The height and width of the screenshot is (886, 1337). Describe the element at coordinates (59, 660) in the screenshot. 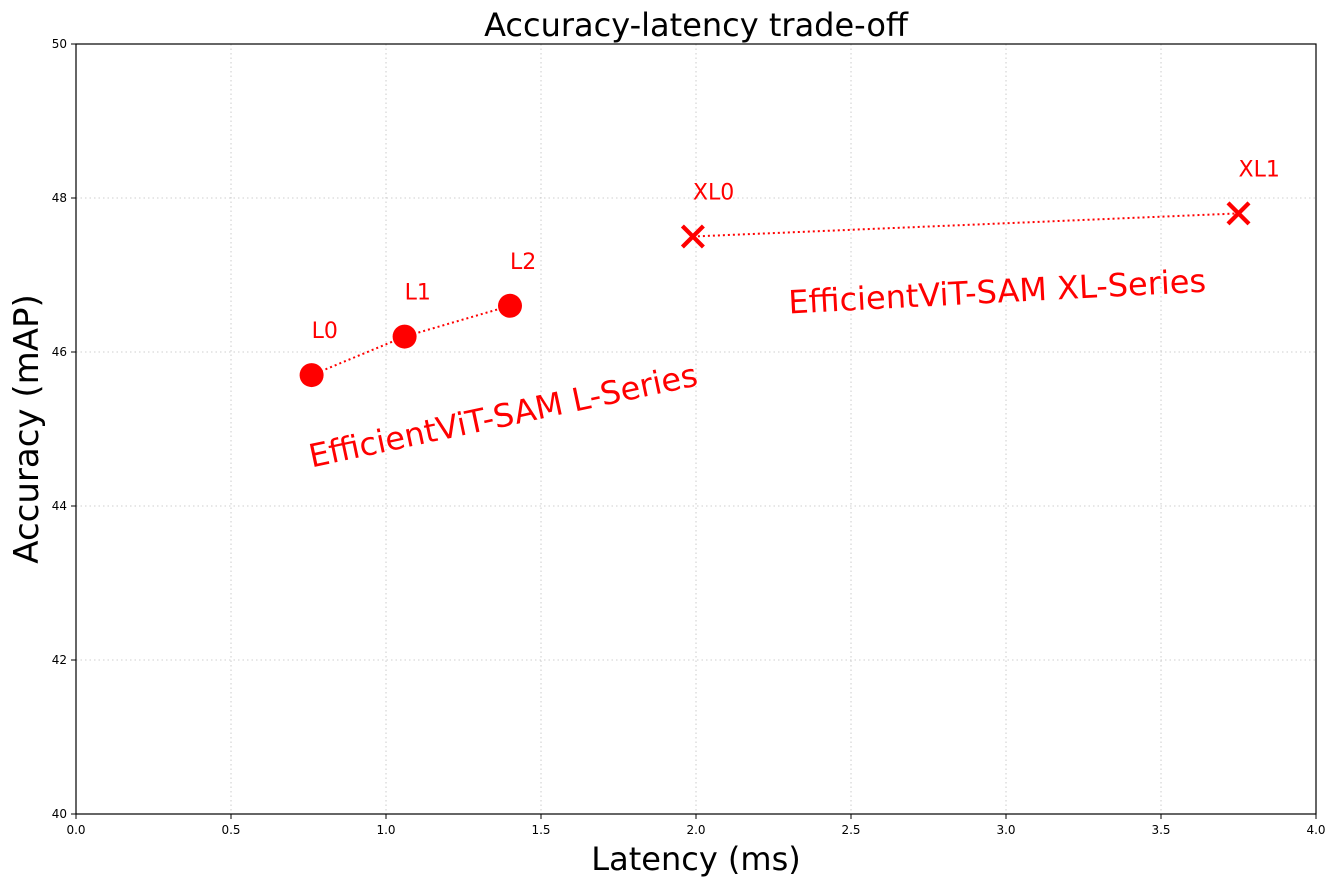

I see `y-tick-label: 42` at that location.